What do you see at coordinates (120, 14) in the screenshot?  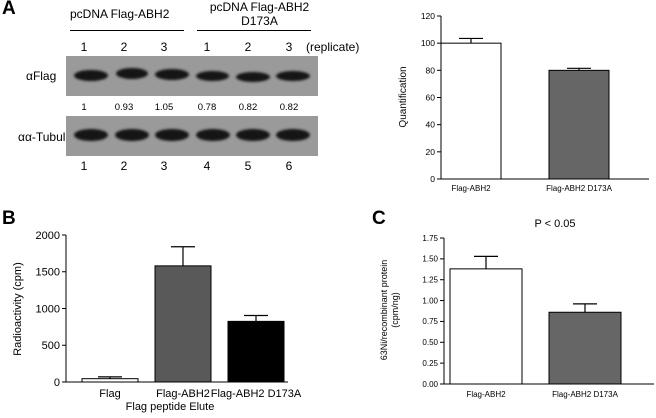 I see `blot-group1-label: pcDNA Flag-ABH2` at bounding box center [120, 14].